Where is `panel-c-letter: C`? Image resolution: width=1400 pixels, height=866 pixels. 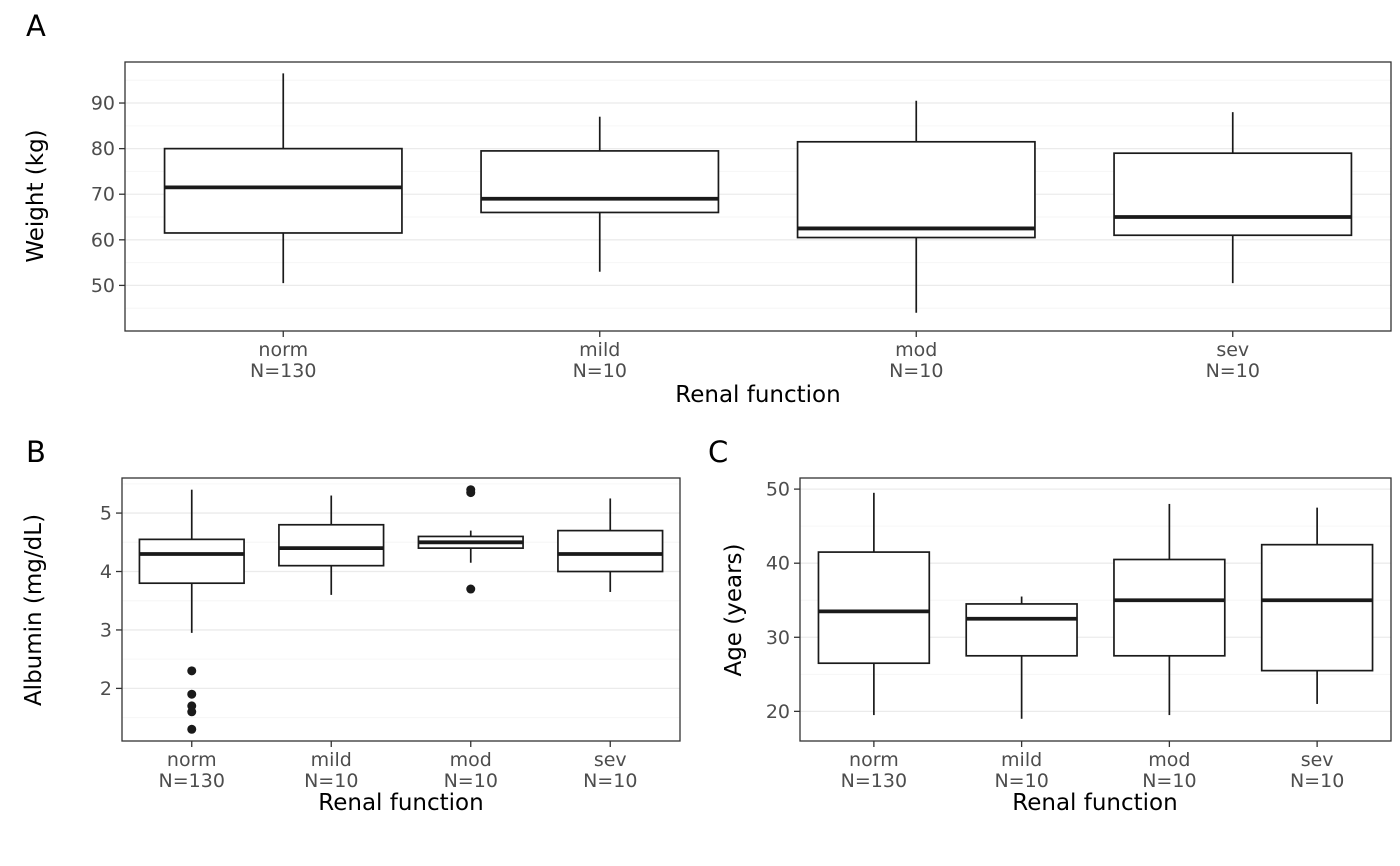
panel-c-letter: C is located at coordinates (718, 452).